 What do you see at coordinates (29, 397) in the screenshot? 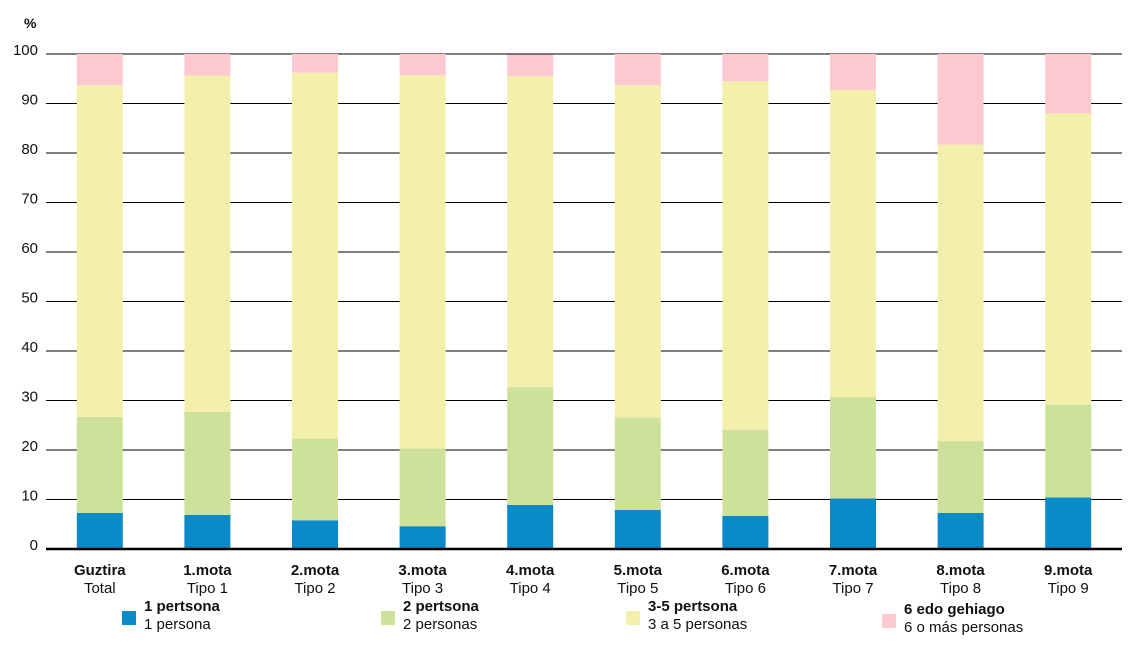
I see `y-tick-label: 30` at bounding box center [29, 397].